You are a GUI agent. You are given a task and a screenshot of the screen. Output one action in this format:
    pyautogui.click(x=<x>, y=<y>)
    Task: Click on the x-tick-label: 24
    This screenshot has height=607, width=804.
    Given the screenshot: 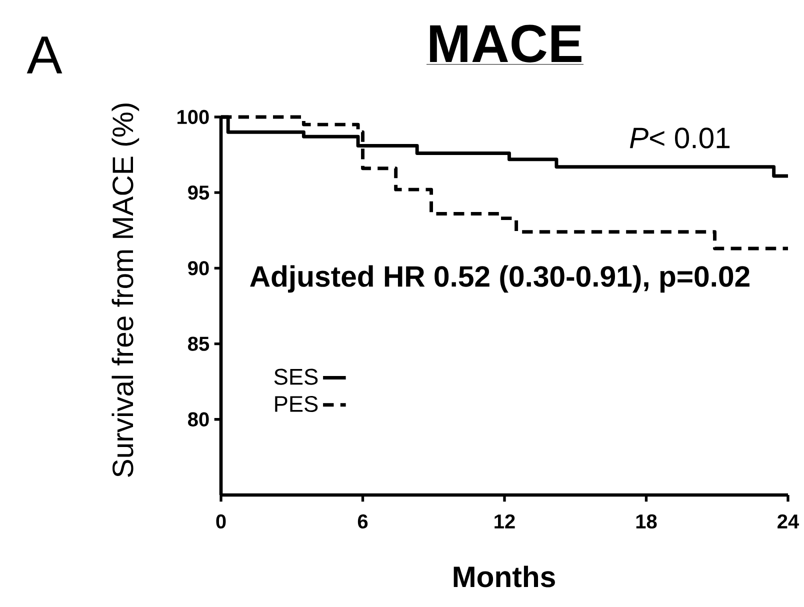 What is the action you would take?
    pyautogui.click(x=789, y=521)
    